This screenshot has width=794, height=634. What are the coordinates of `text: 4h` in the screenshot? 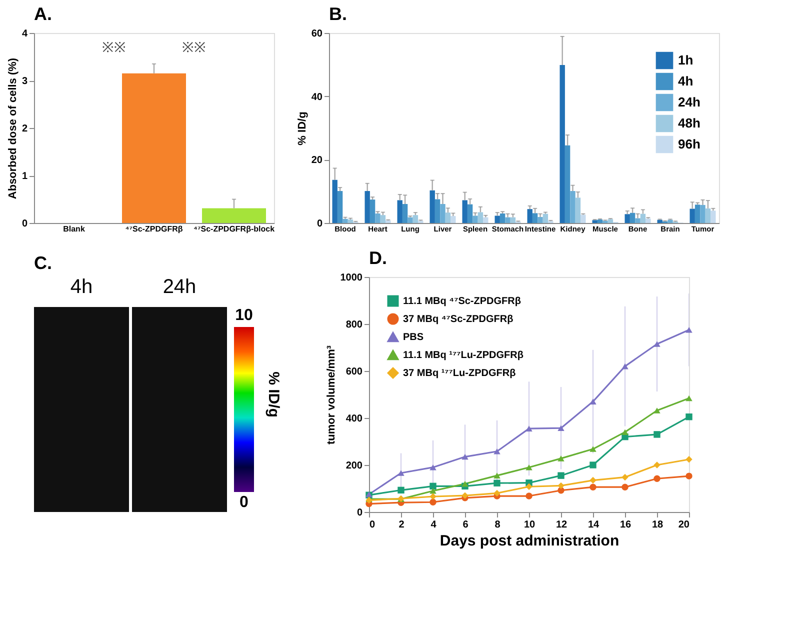 It's located at (81, 287).